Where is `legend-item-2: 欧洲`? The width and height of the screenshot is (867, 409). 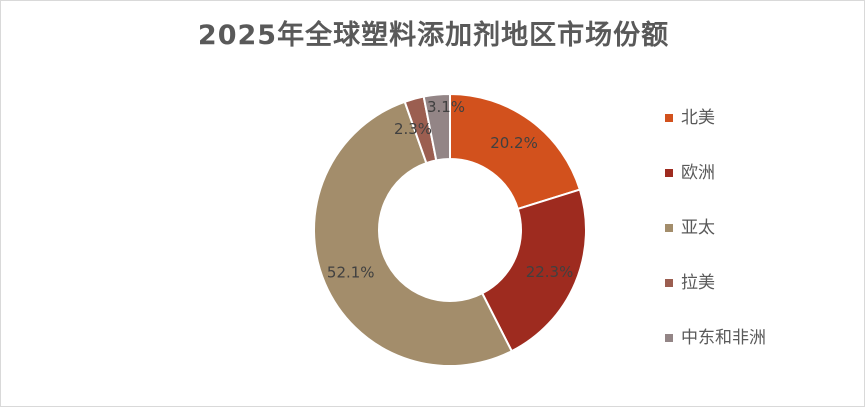 legend-item-2: 欧洲 is located at coordinates (690, 173).